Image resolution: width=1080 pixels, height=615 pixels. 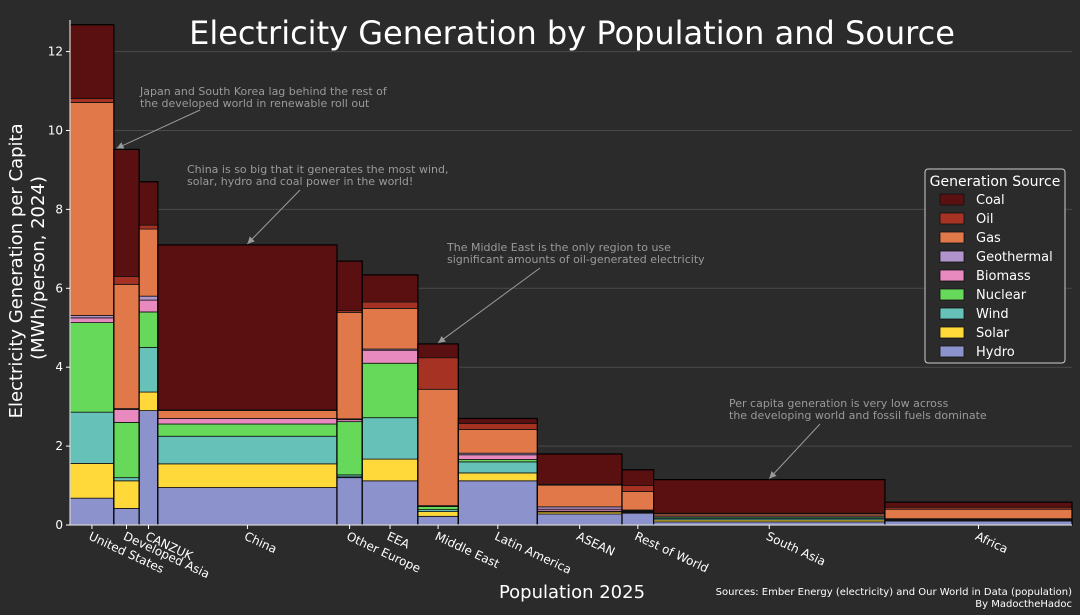 What do you see at coordinates (247, 475) in the screenshot?
I see `bar-segment-china-solar` at bounding box center [247, 475].